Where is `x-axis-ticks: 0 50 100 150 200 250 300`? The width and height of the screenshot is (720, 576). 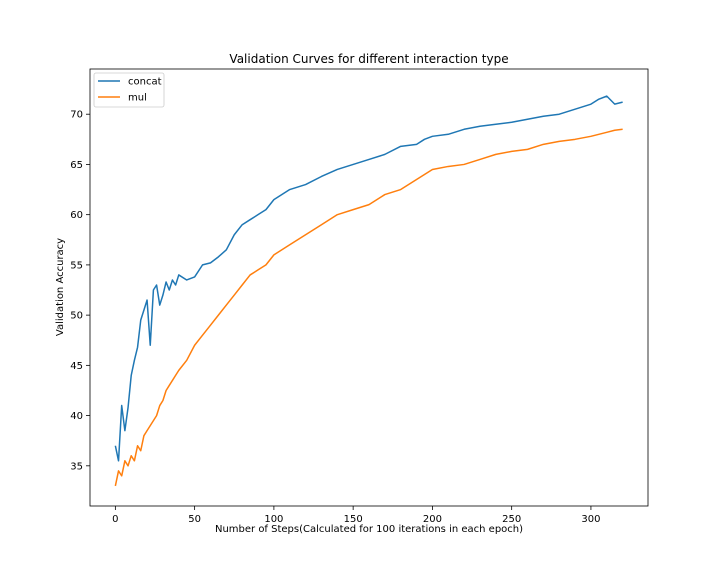
x-axis-ticks: 0 50 100 150 200 250 300 is located at coordinates (356, 515).